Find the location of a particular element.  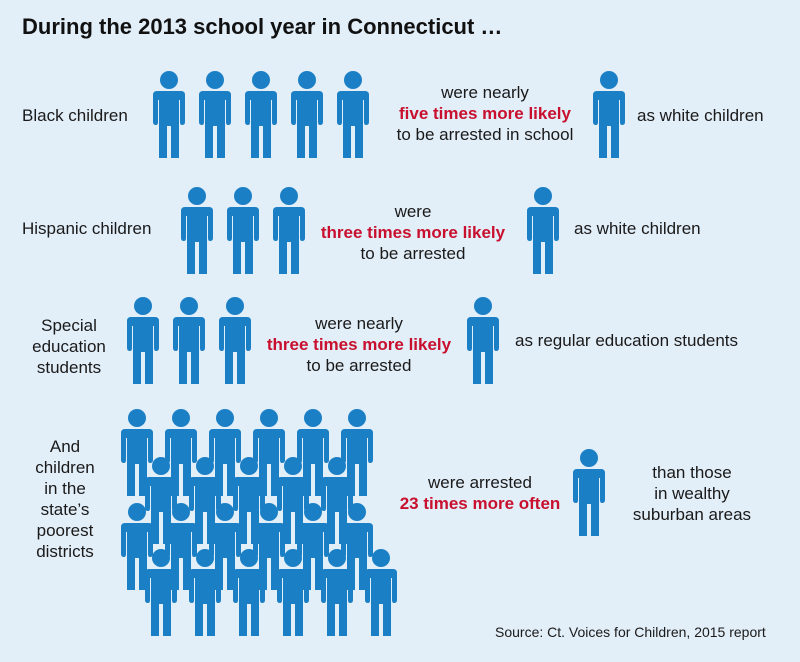

row2-tail: to be arrested is located at coordinates (413, 253).